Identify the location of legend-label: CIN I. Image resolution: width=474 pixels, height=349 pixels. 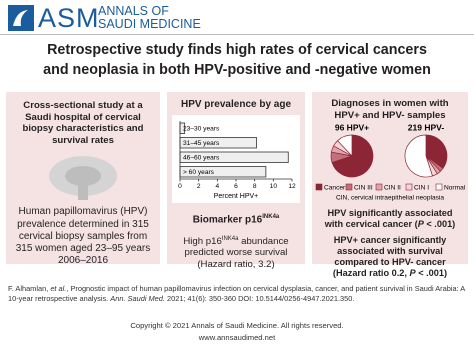
(421, 187).